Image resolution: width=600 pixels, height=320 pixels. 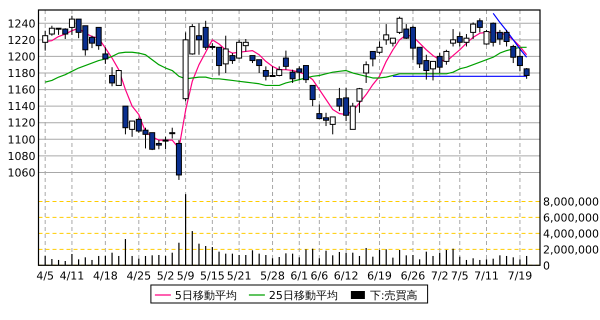 I want to click on x-tick-label: 5/15, so click(x=212, y=275).